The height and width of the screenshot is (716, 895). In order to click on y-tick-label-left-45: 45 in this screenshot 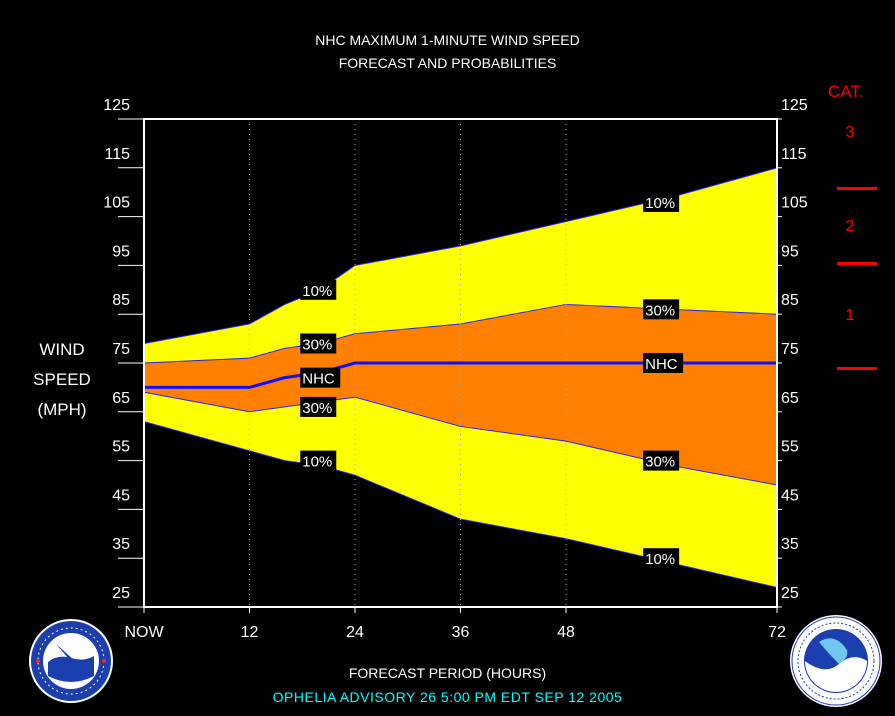, I will do `click(121, 495)`.